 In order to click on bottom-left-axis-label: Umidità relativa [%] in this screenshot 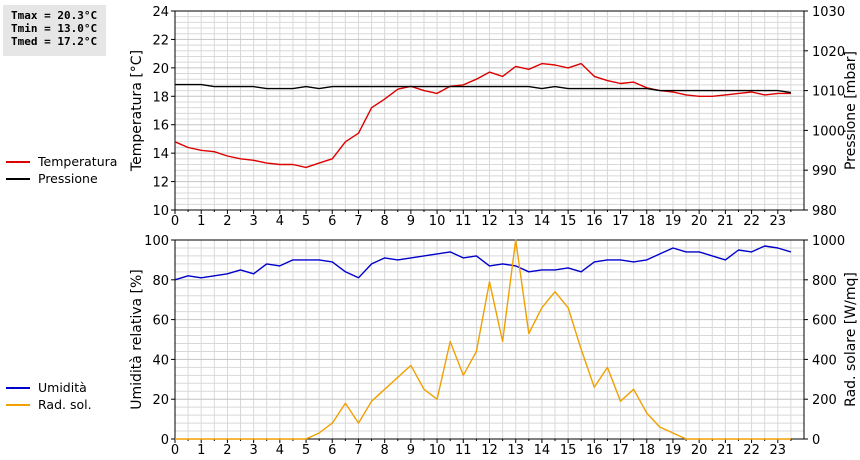, I will do `click(137, 339)`.